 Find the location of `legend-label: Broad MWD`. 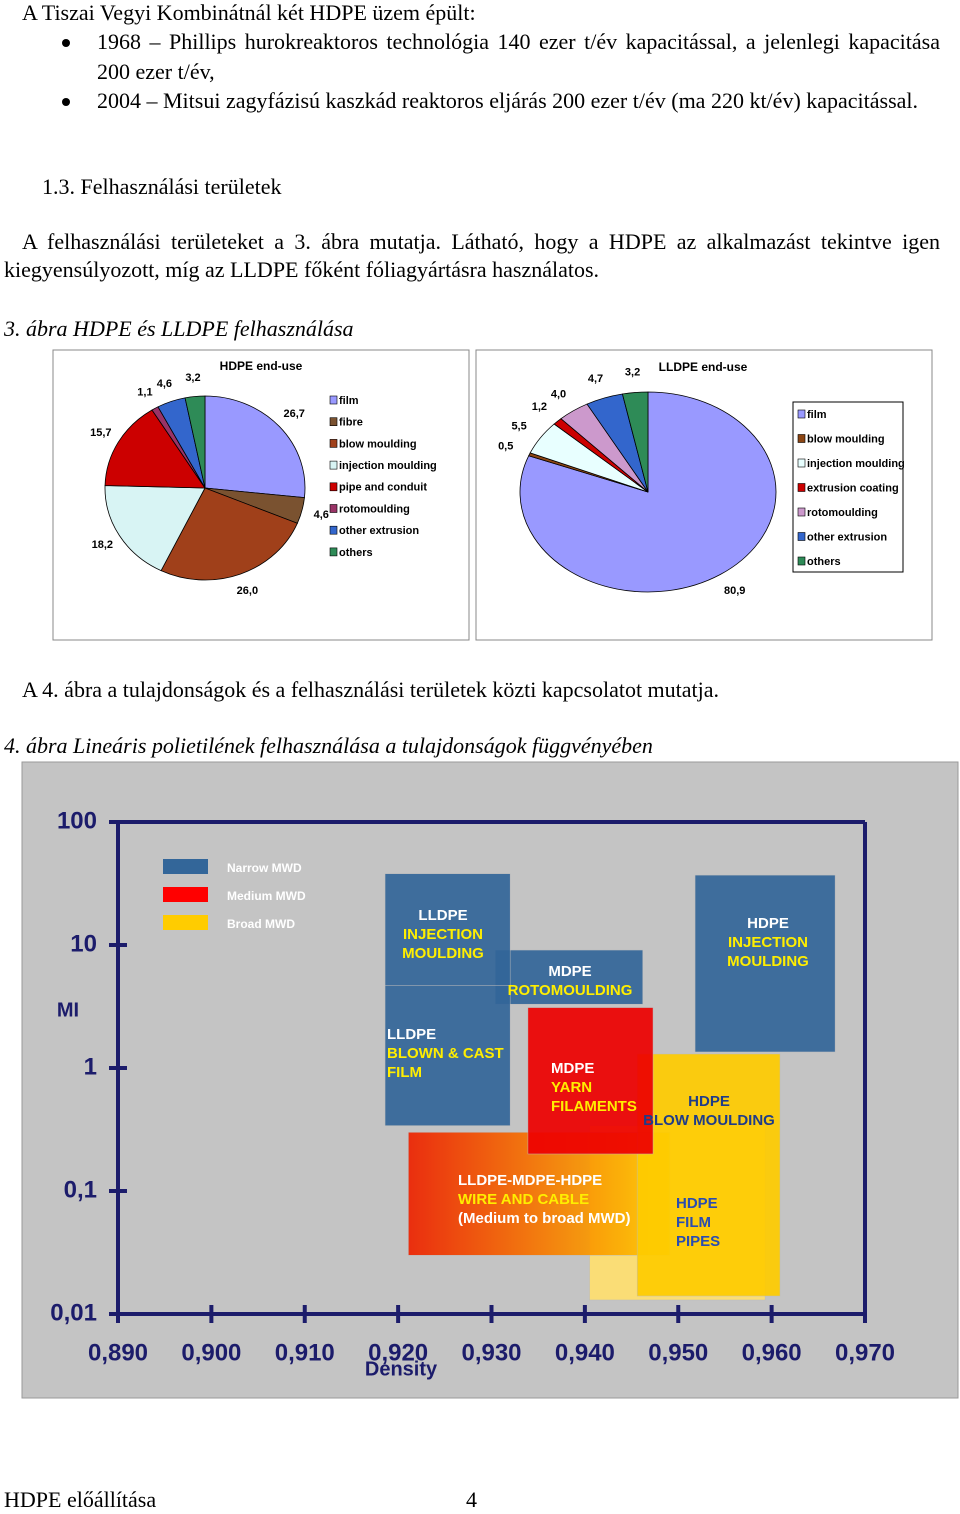

legend-label: Broad MWD is located at coordinates (261, 924).